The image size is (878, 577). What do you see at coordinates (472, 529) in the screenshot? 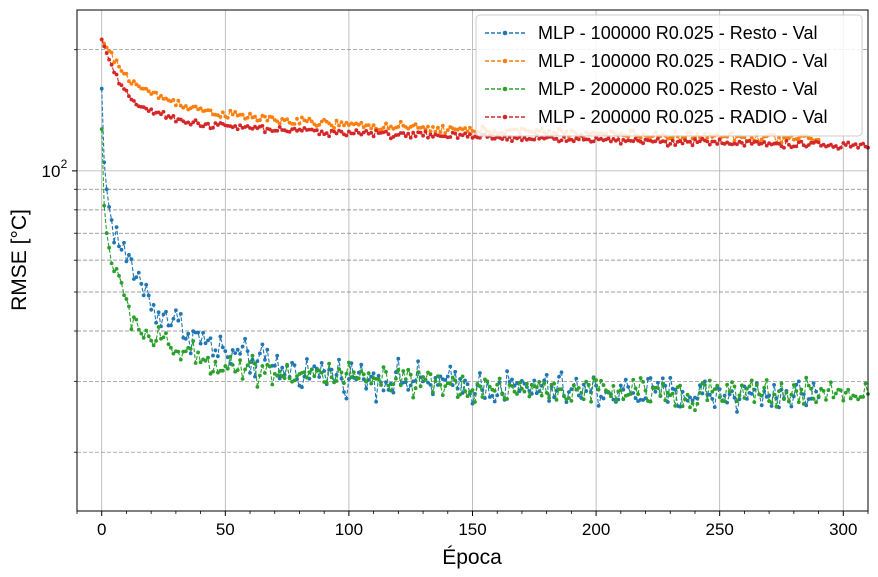
I see `x-tick-label: 150` at bounding box center [472, 529].